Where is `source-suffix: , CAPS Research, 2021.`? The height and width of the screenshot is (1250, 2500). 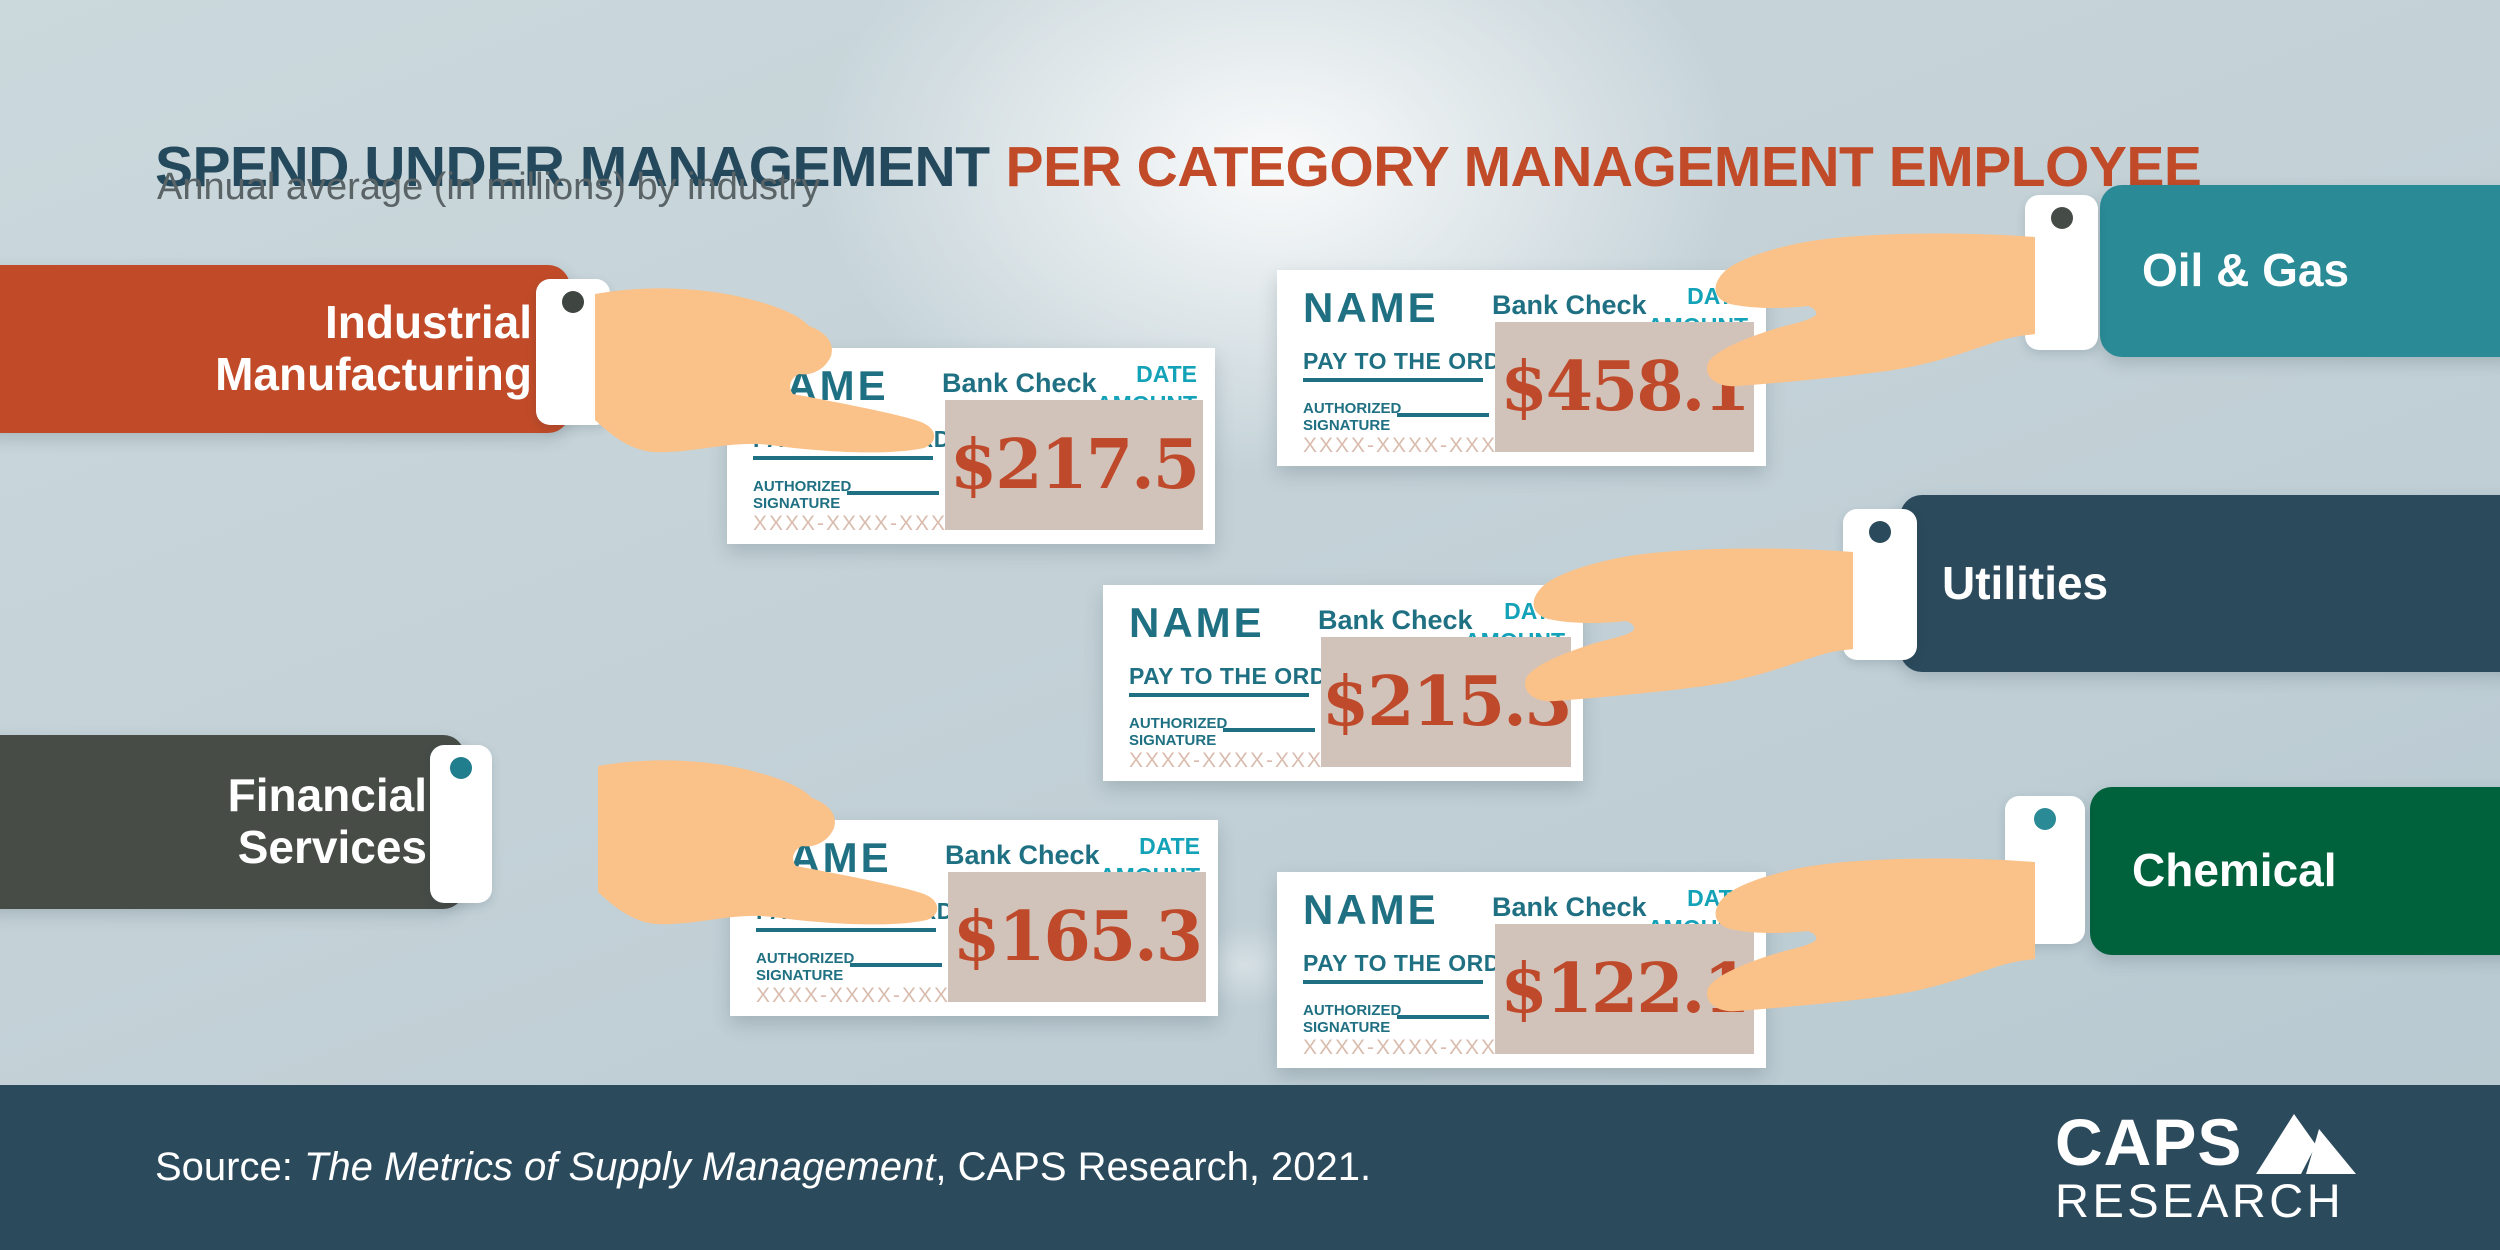
source-suffix: , CAPS Research, 2021. is located at coordinates (1153, 1167).